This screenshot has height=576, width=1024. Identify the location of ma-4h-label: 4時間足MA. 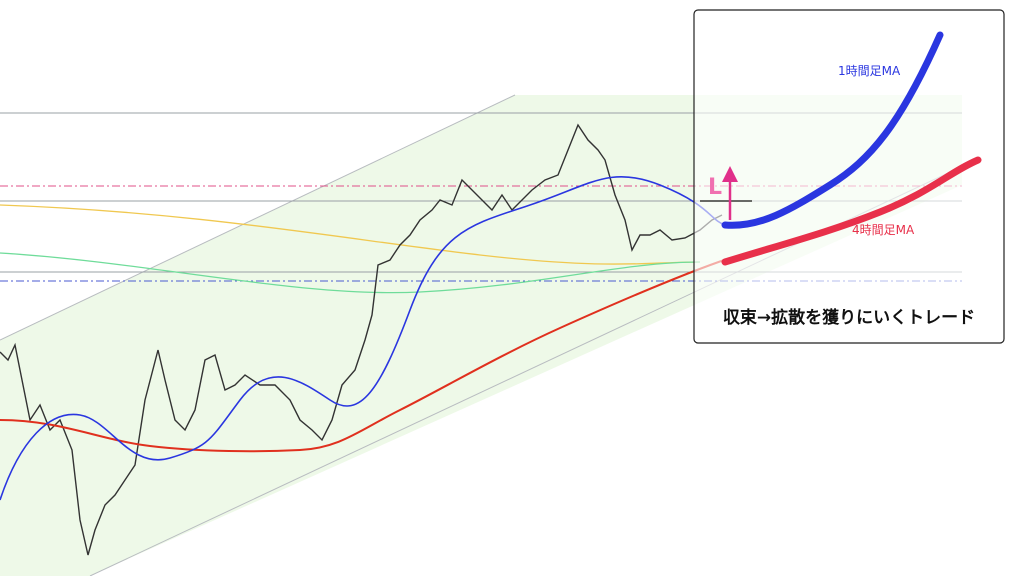
(883, 230).